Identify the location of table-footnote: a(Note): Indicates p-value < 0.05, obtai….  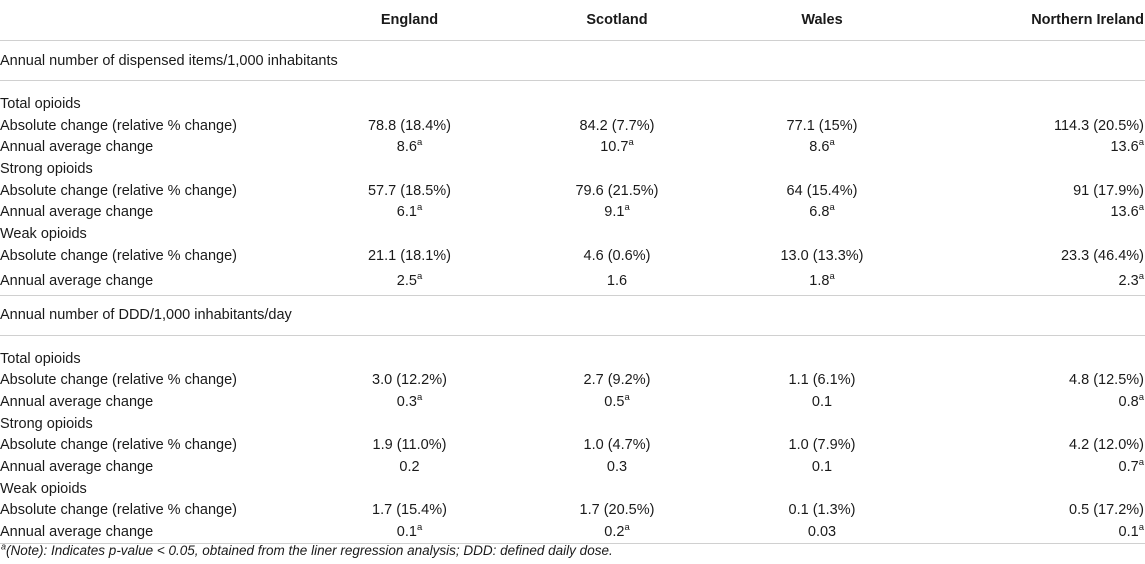
(307, 549).